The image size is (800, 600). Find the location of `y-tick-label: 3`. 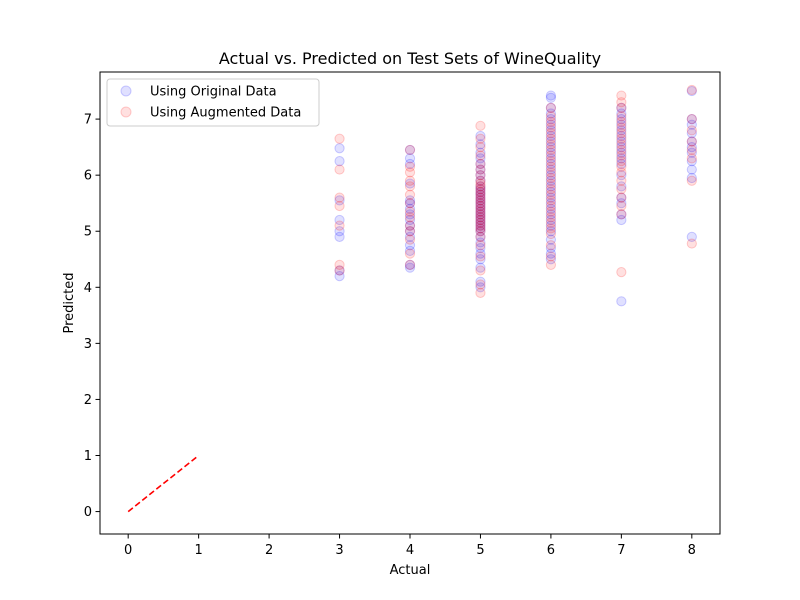

y-tick-label: 3 is located at coordinates (88, 344).